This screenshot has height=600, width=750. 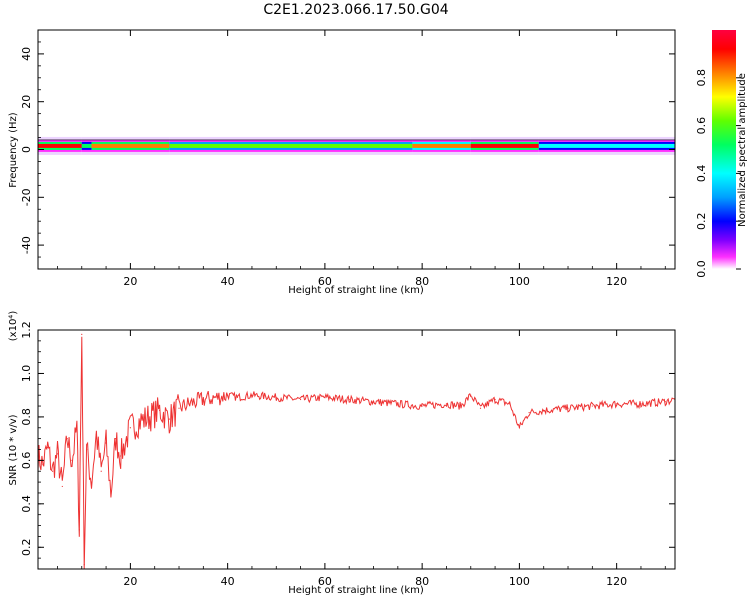 What do you see at coordinates (26, 504) in the screenshot?
I see `y-tick-label: 0.4` at bounding box center [26, 504].